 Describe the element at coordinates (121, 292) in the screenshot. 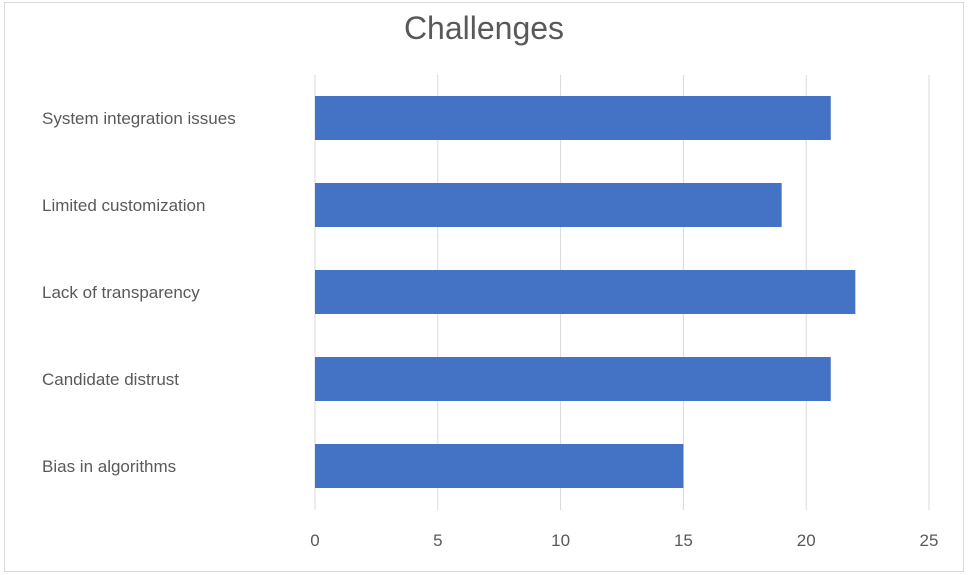

I see `category-label: Lack of transparency` at that location.